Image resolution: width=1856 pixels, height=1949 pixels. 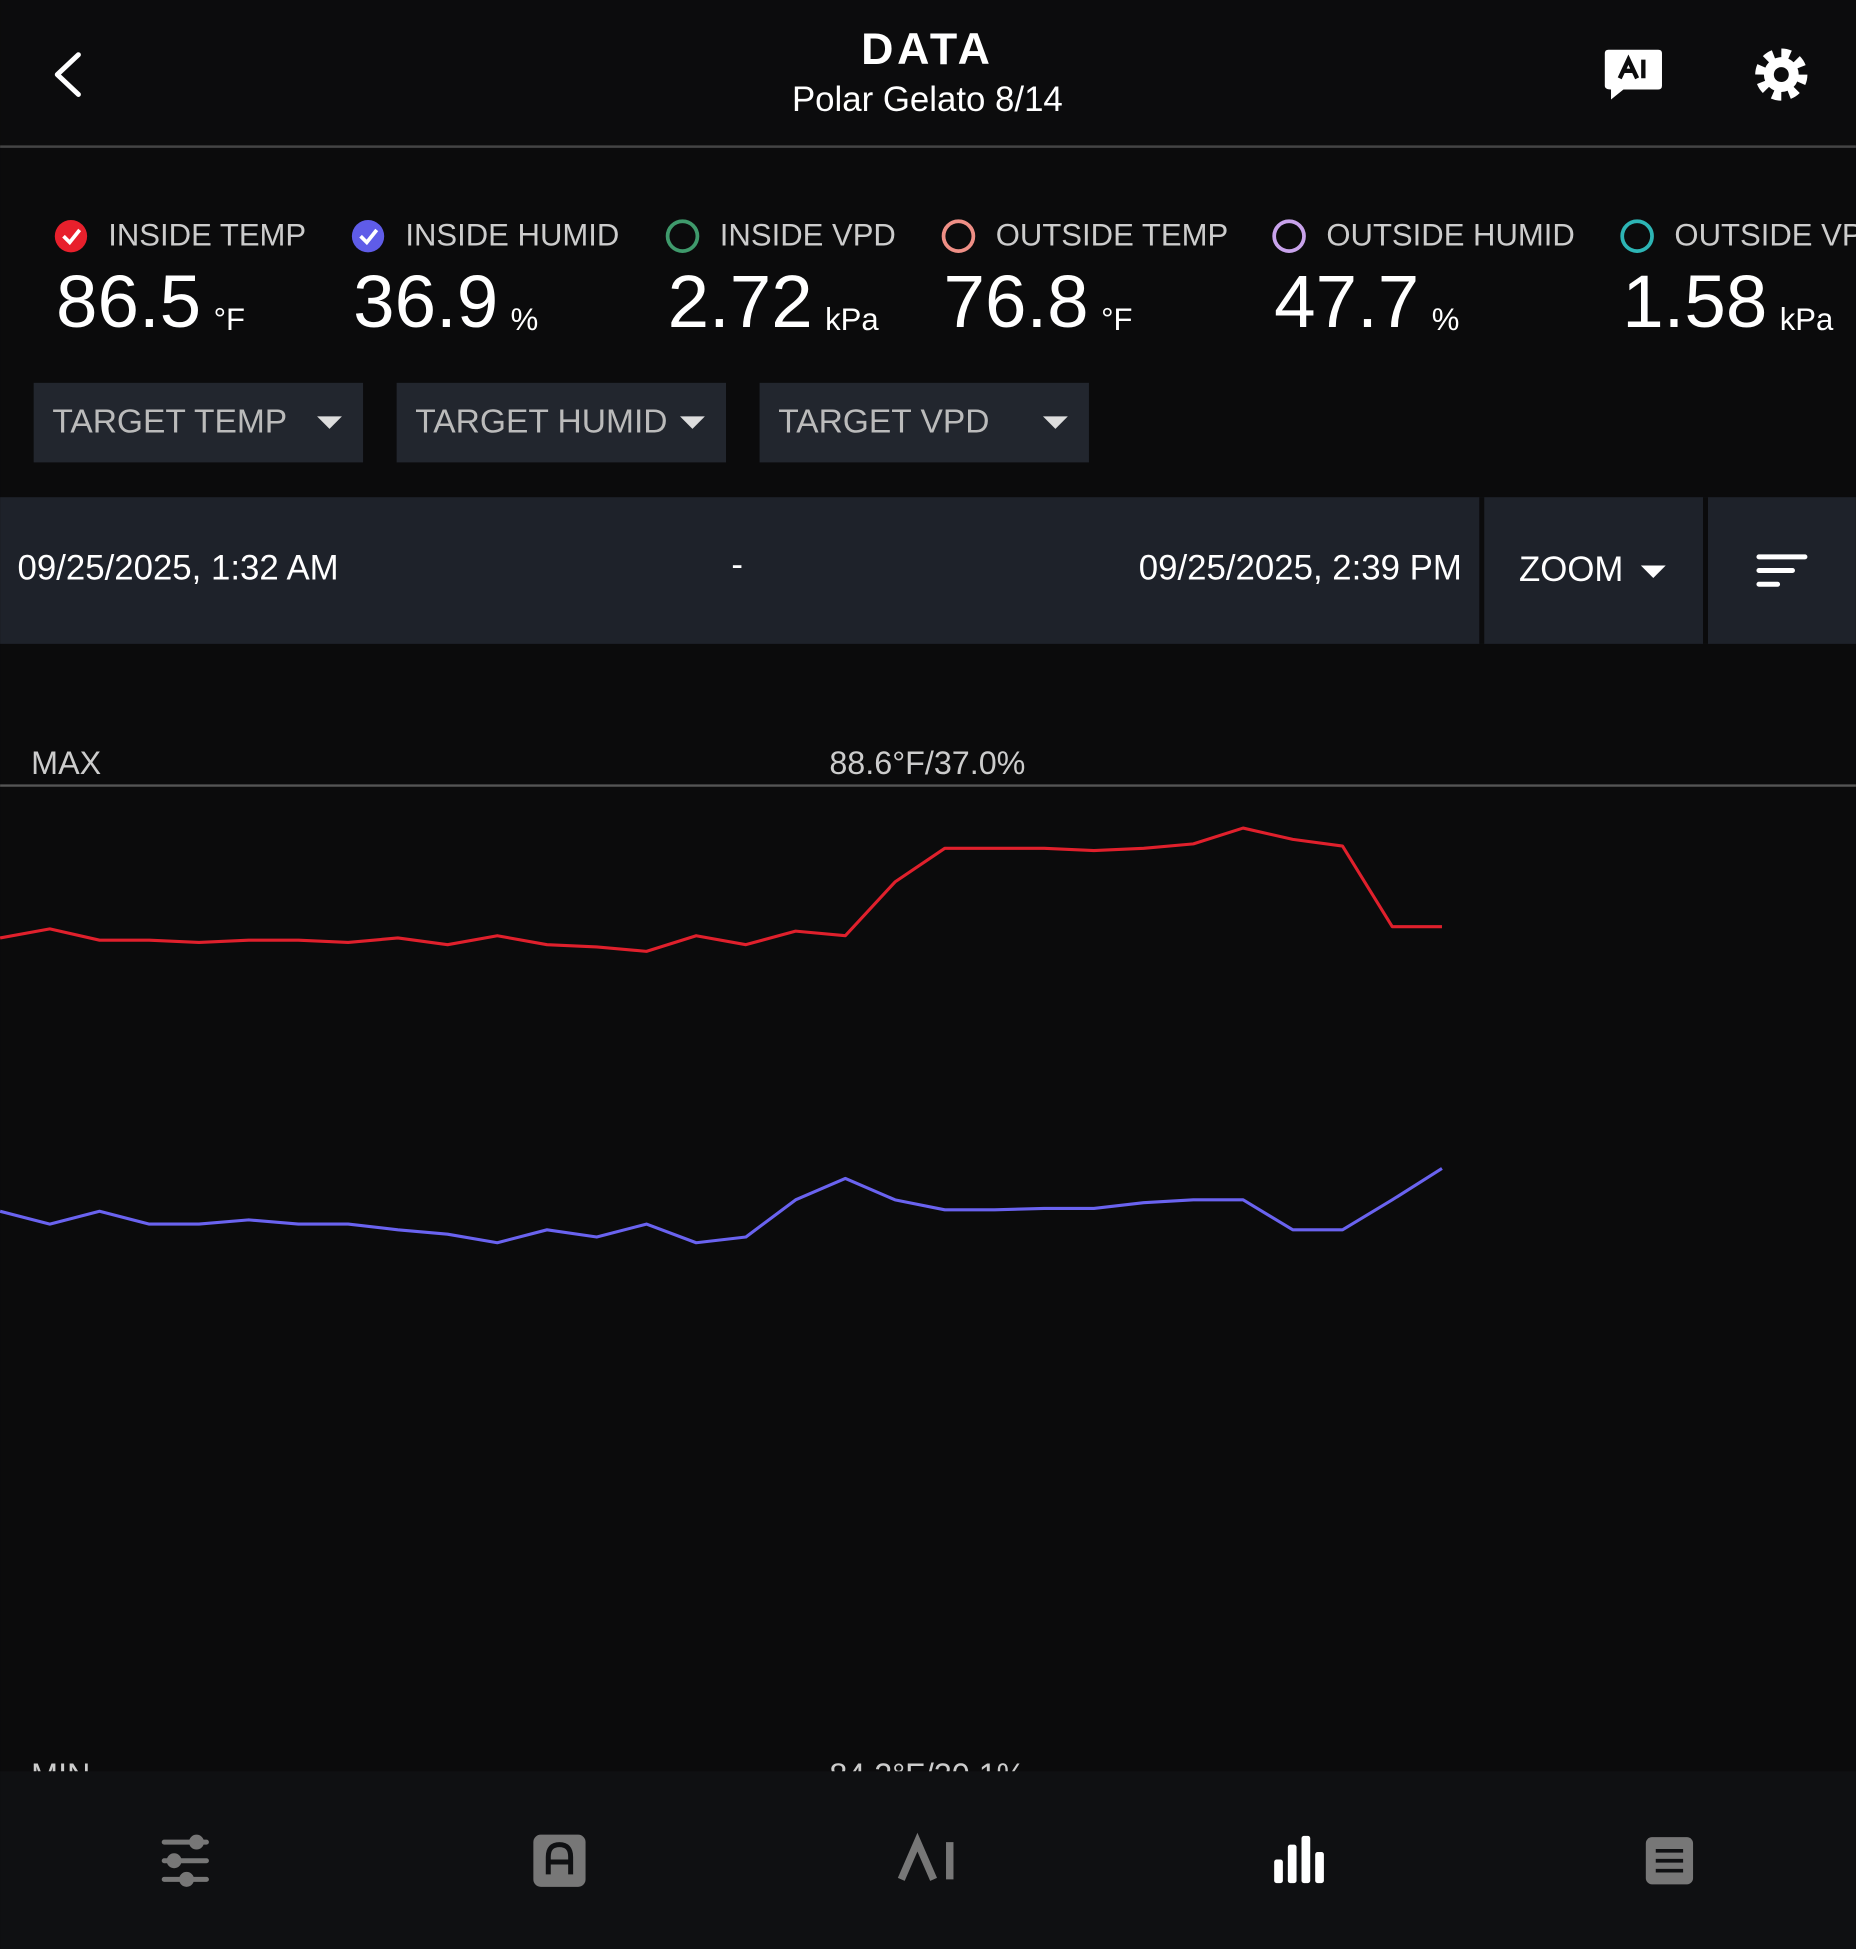 I want to click on nav-automation, so click(x=559, y=1860).